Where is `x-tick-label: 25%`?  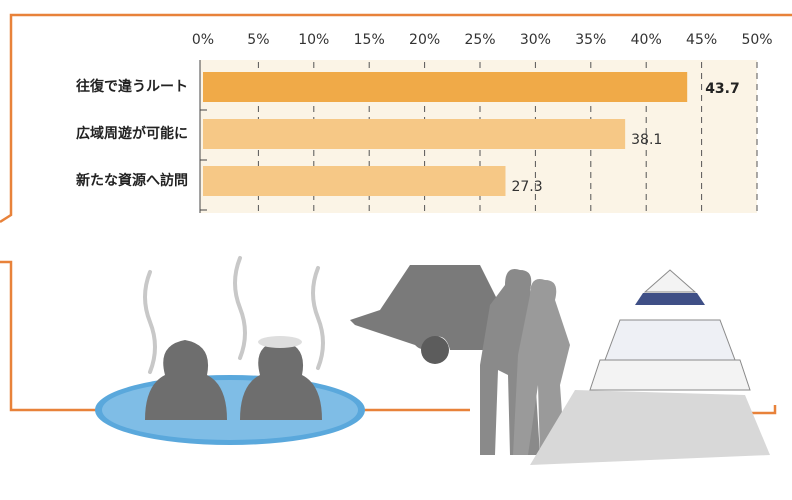 x-tick-label: 25% is located at coordinates (479, 40).